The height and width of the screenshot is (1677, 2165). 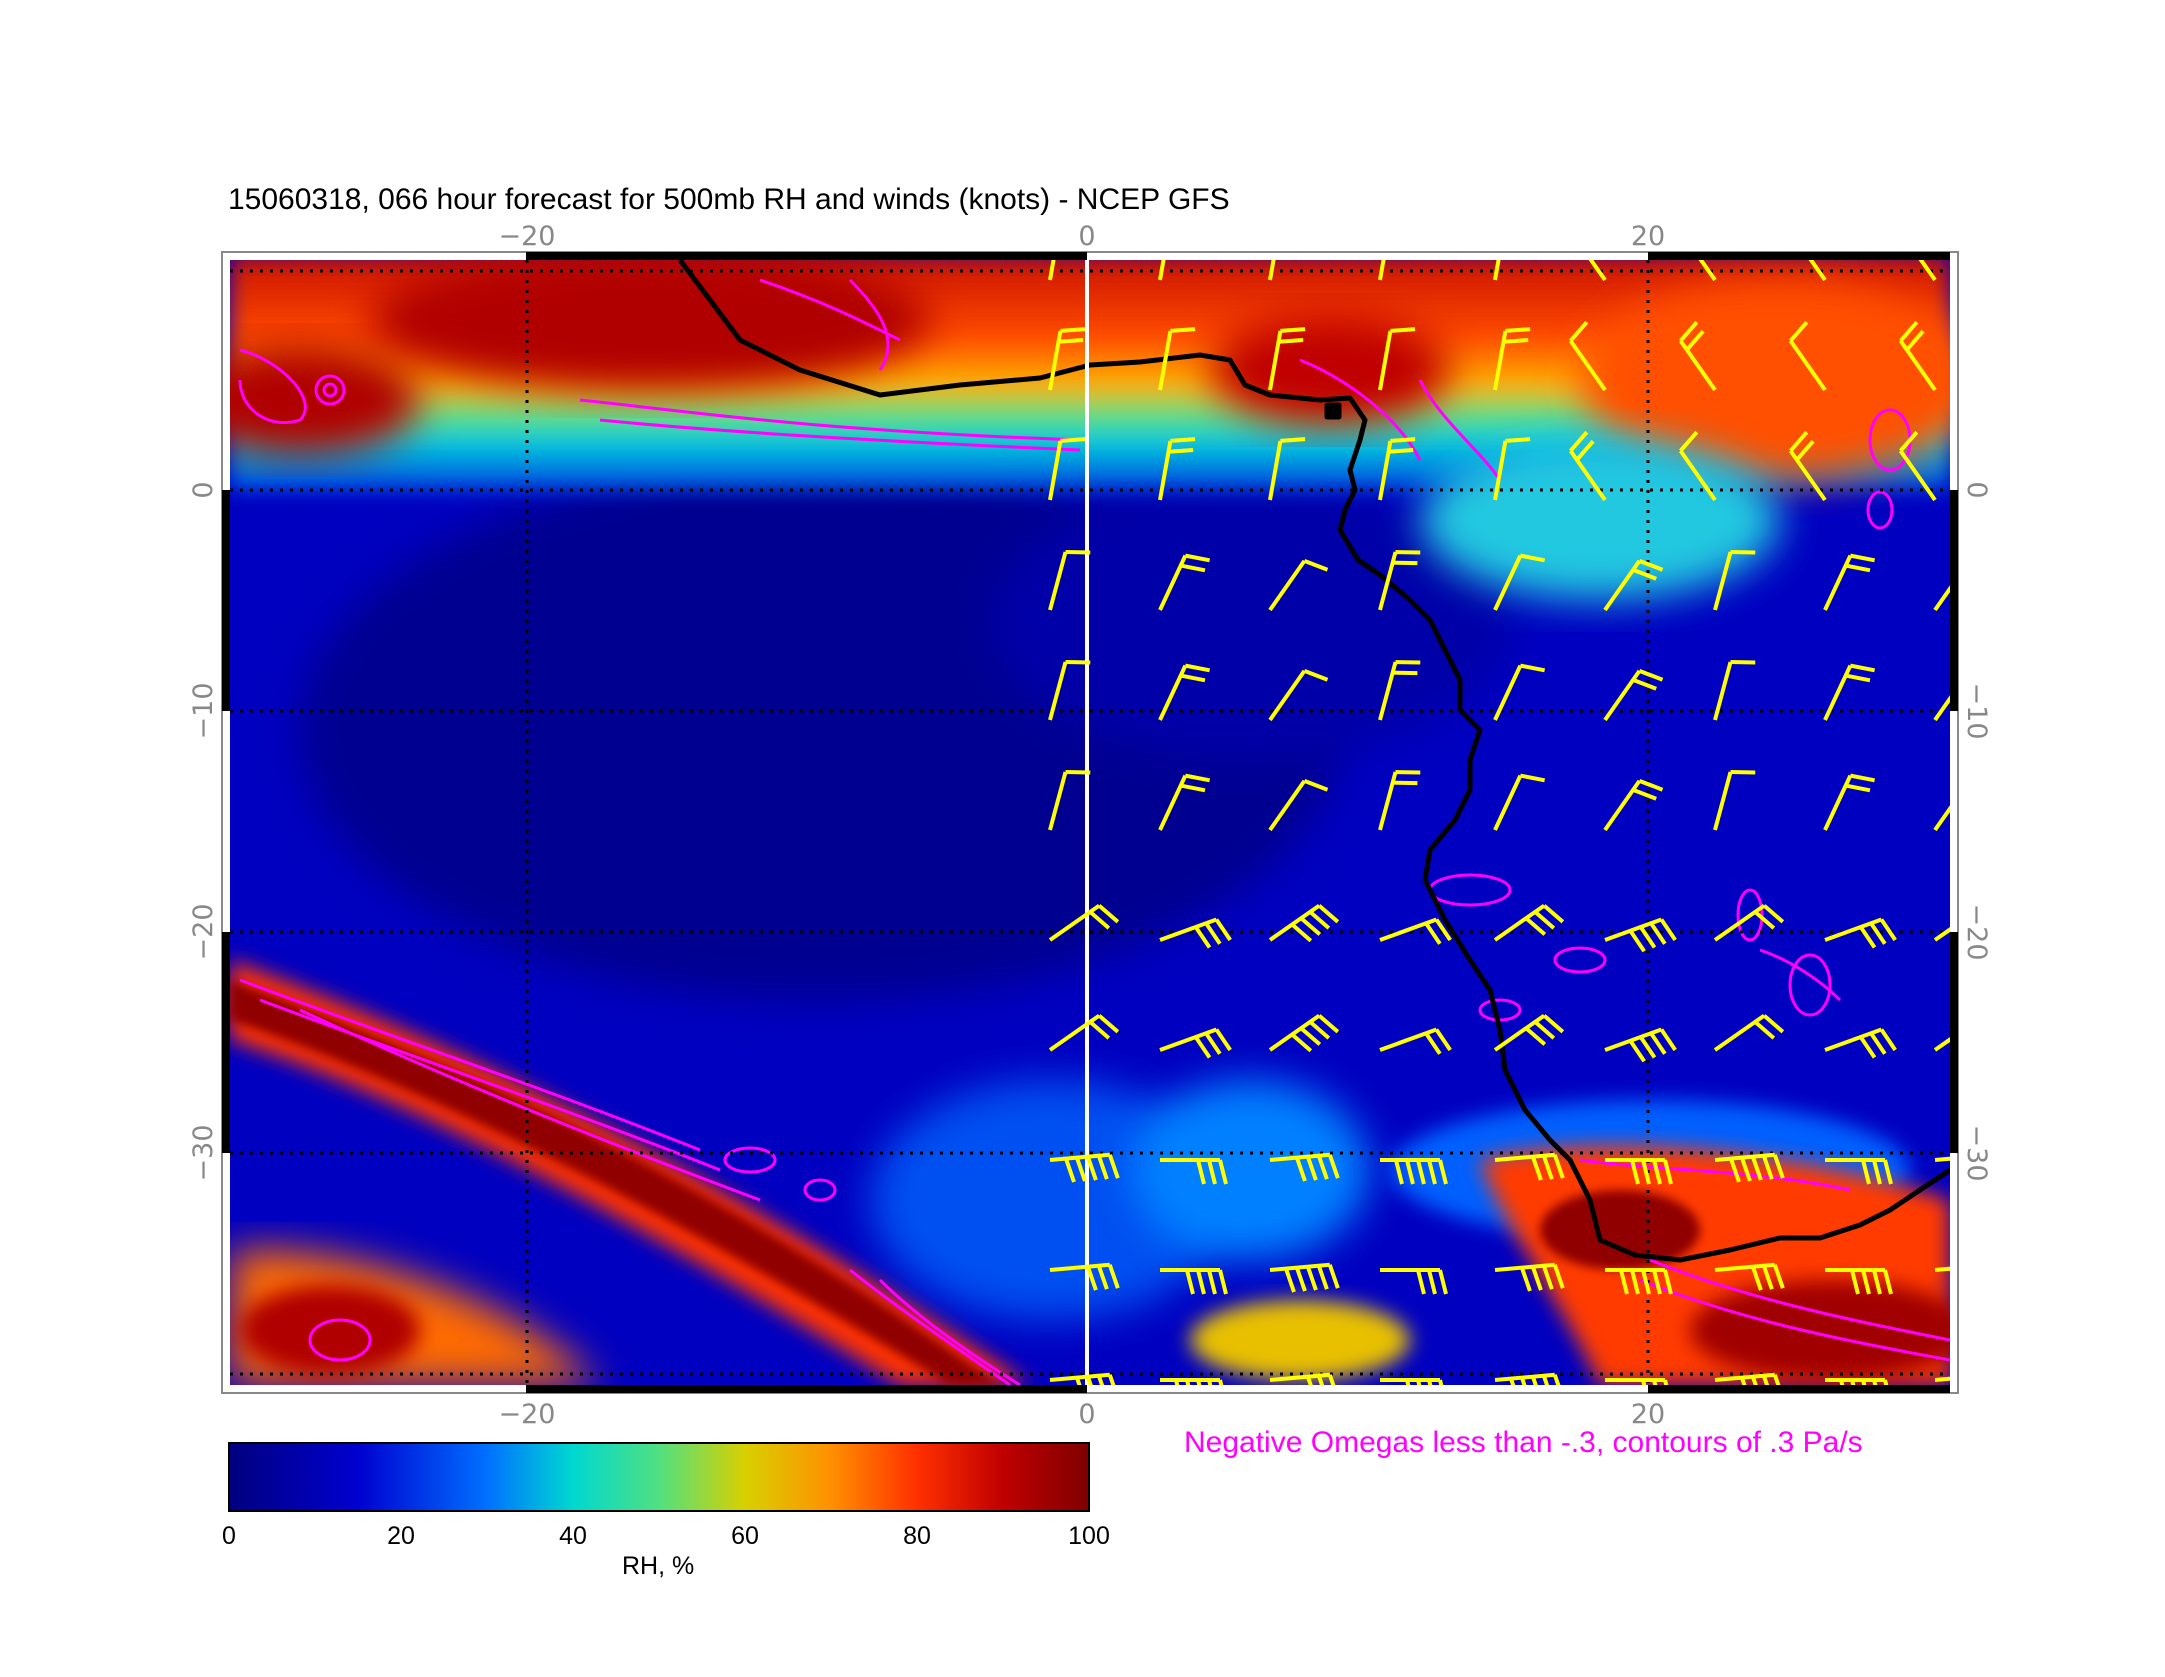 What do you see at coordinates (1976, 932) in the screenshot?
I see `lat-tick-right: −20` at bounding box center [1976, 932].